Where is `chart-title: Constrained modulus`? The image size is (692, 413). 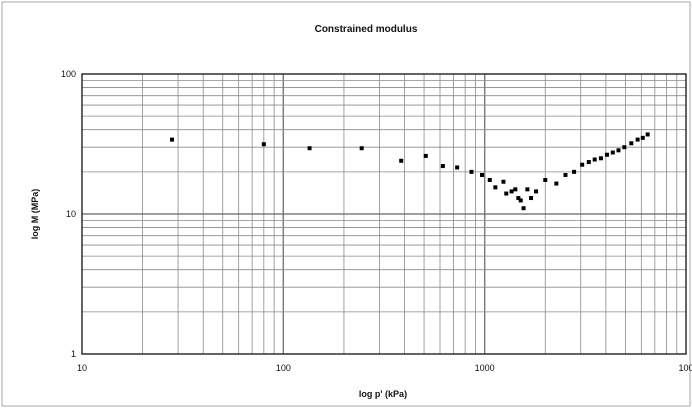 chart-title: Constrained modulus is located at coordinates (366, 29).